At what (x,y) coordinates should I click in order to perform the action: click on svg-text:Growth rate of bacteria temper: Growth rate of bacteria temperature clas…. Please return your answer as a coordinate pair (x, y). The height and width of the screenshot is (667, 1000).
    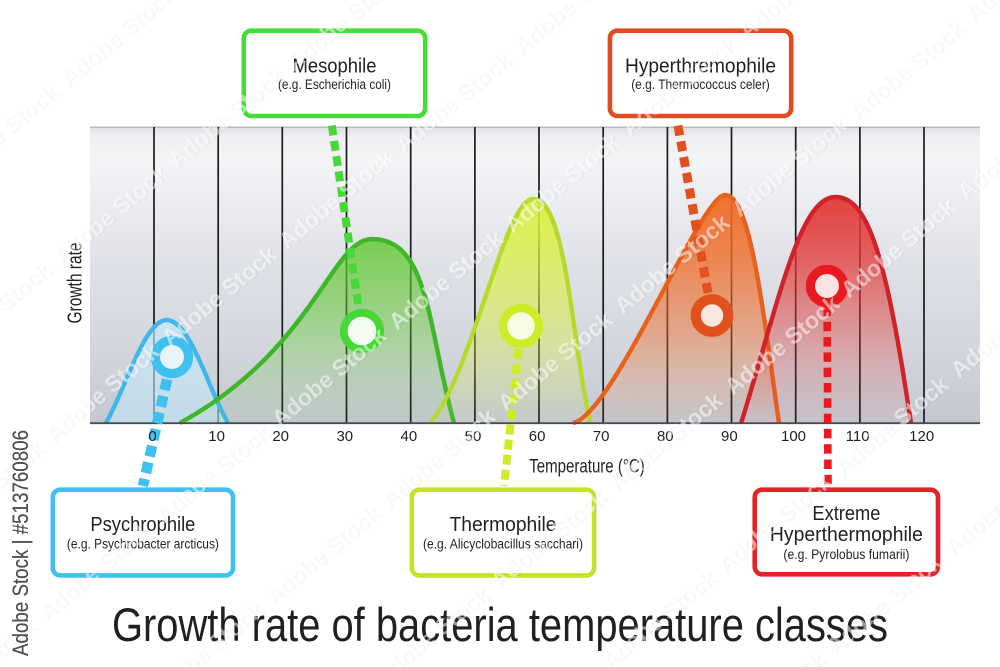
    Looking at the image, I should click on (500, 625).